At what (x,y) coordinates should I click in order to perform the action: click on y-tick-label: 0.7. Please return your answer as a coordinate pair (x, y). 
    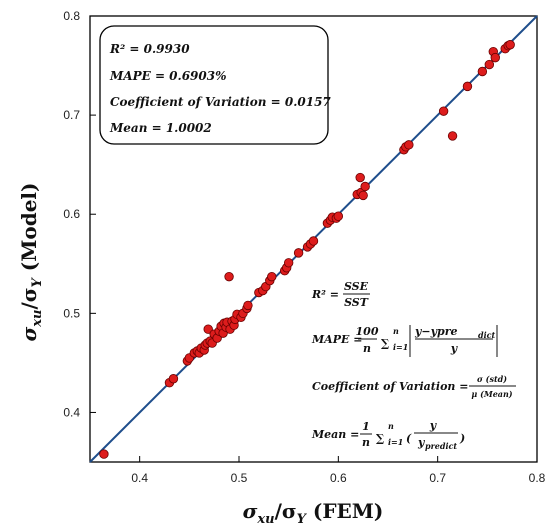
    Looking at the image, I should click on (71, 115).